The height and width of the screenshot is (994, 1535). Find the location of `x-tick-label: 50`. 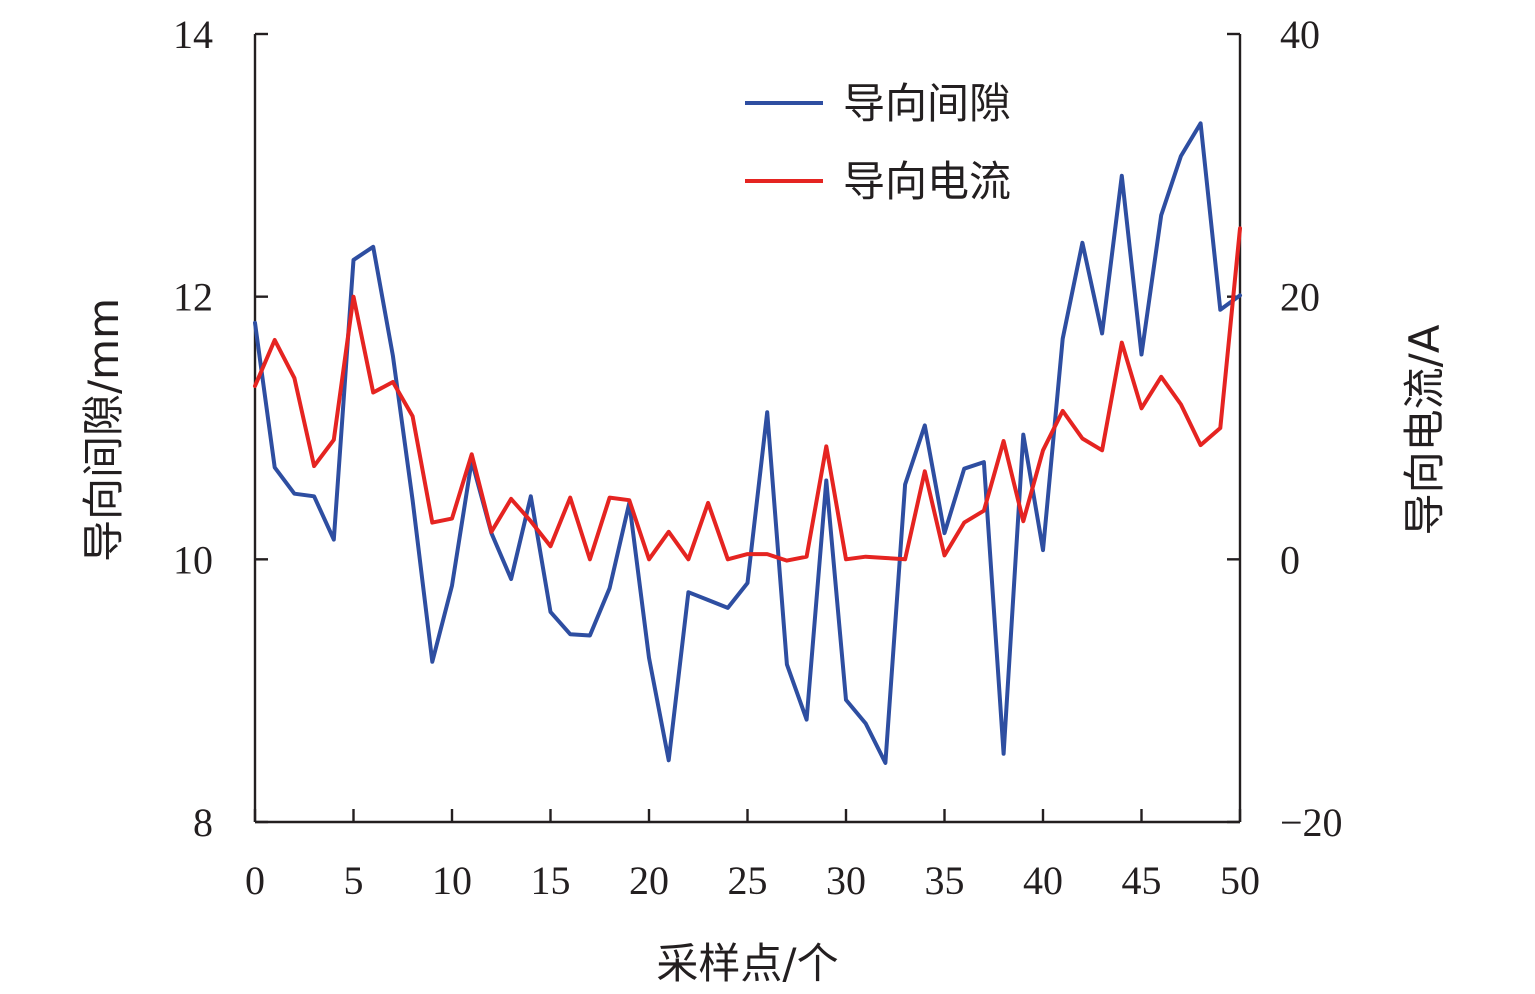

x-tick-label: 50 is located at coordinates (1240, 880).